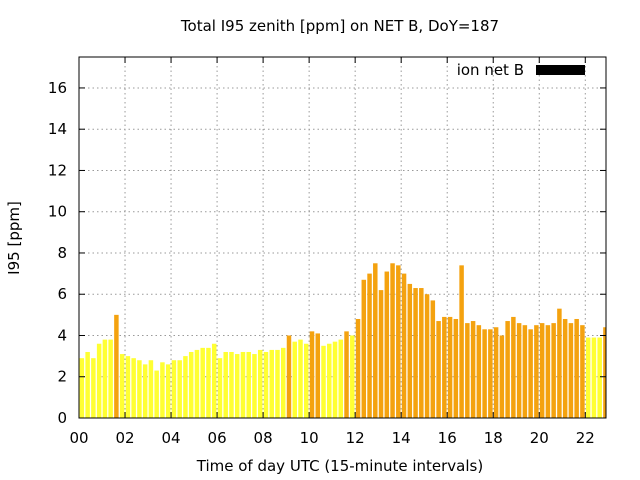  What do you see at coordinates (339, 466) in the screenshot?
I see `x-axis-title: Time of day UTC (15-minute intervals)` at bounding box center [339, 466].